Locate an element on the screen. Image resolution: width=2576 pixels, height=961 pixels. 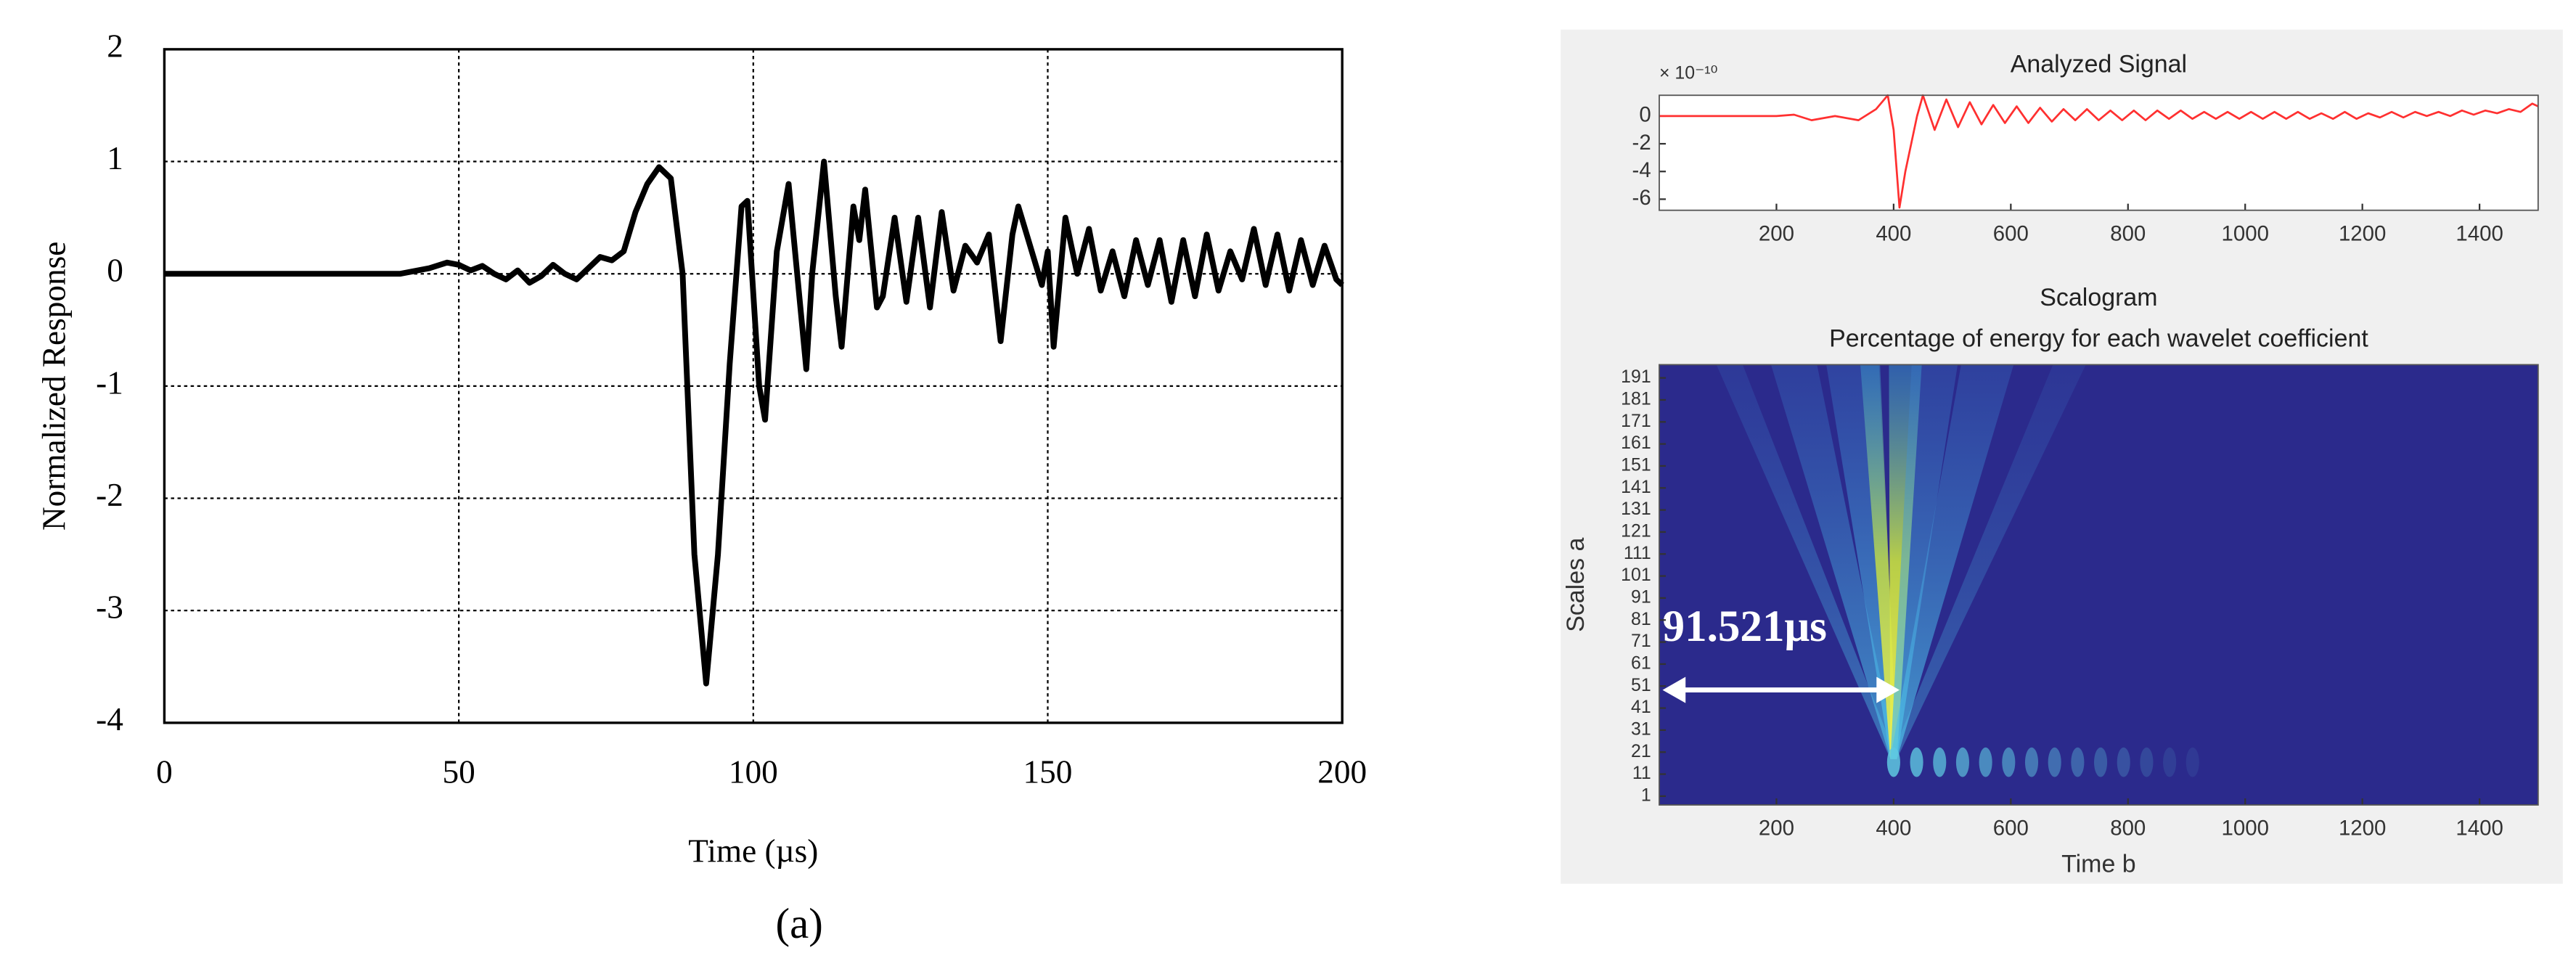
y-tick-label: 51 is located at coordinates (1641, 685).